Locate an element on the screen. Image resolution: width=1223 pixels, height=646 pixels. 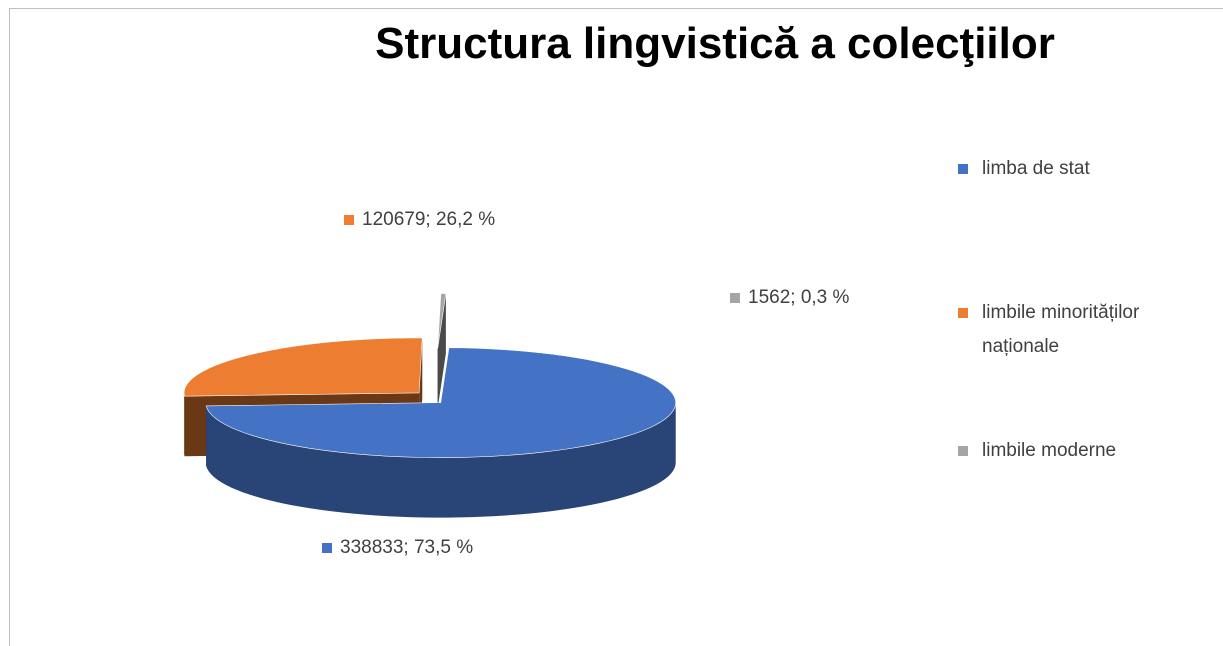
legend-entry: limbile moderne is located at coordinates (1078, 451).